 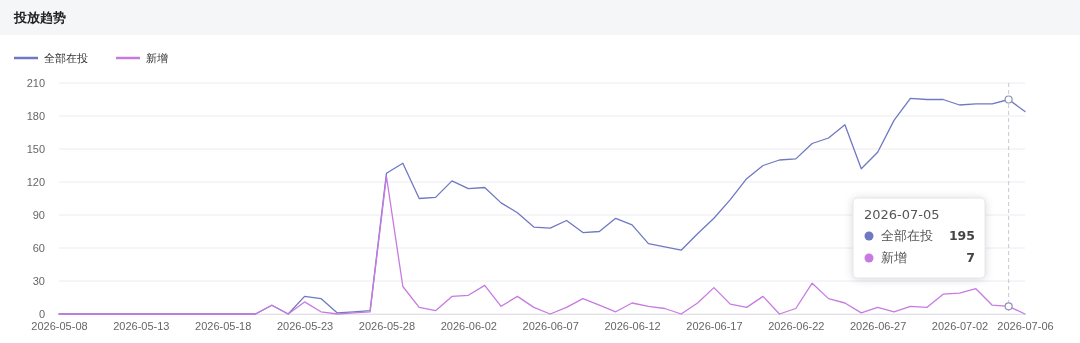 What do you see at coordinates (35, 83) in the screenshot?
I see `y-tick-label: 210` at bounding box center [35, 83].